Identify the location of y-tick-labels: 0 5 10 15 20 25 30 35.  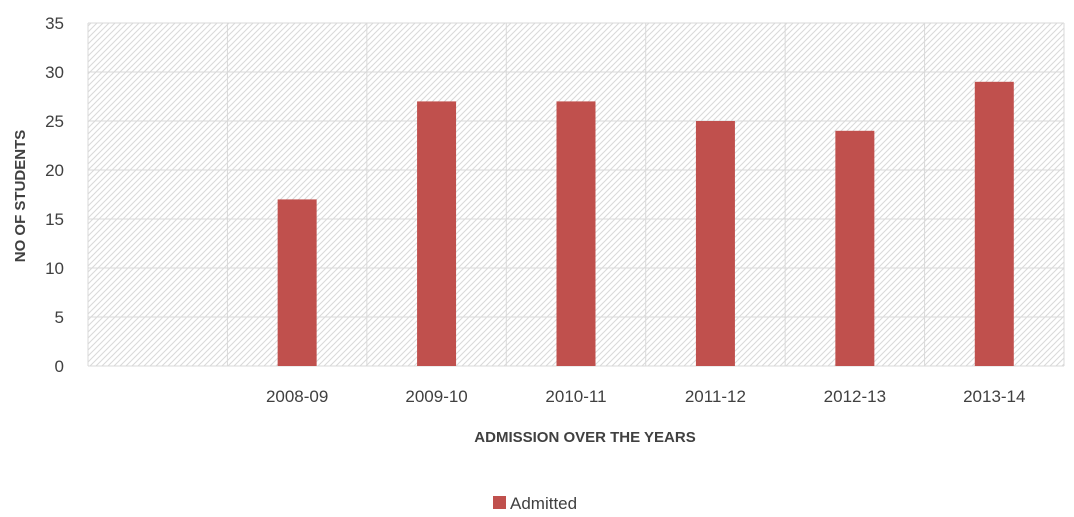
(54, 195).